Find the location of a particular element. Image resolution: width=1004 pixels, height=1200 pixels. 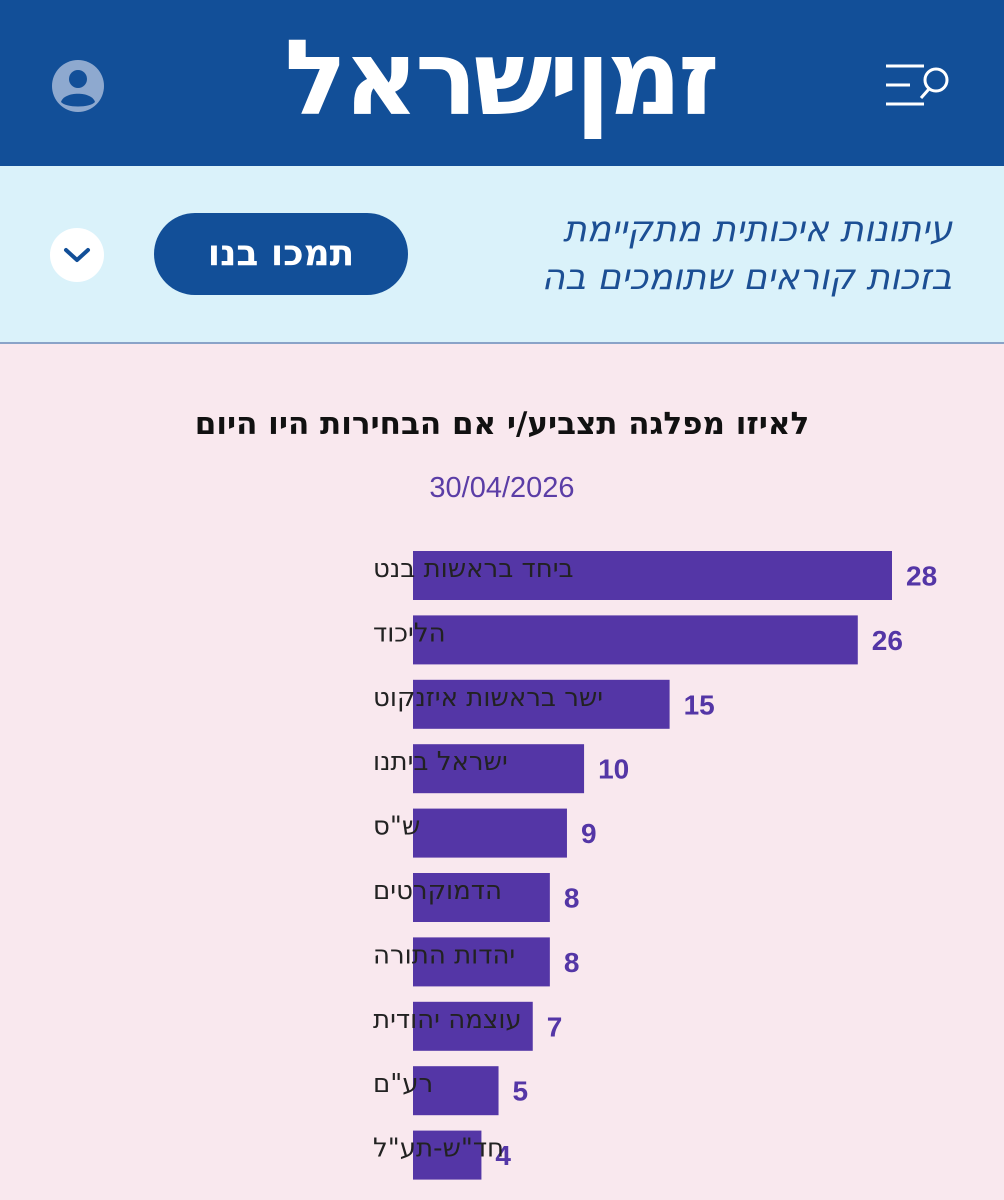

category-label: יהדות התורה is located at coordinates (444, 955).